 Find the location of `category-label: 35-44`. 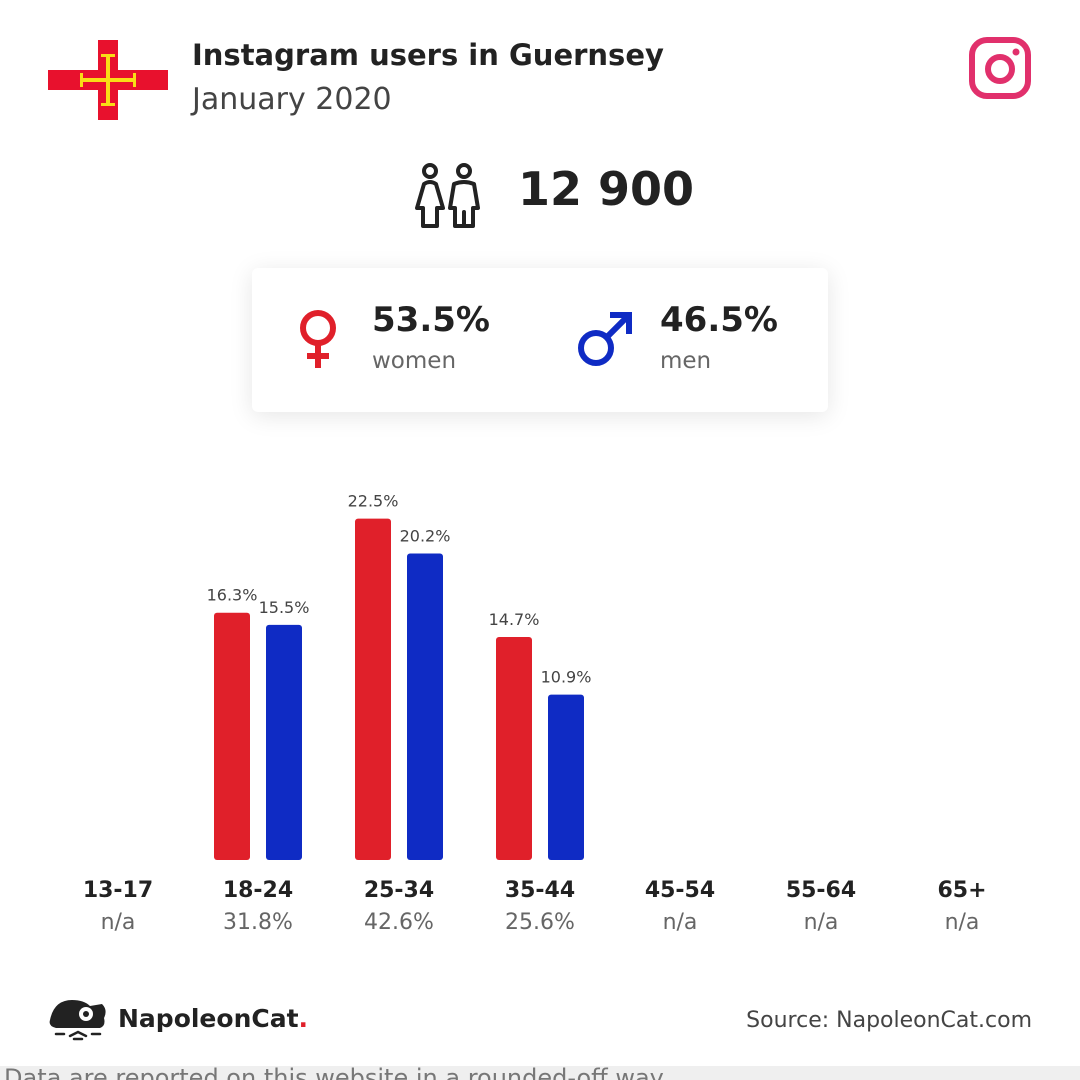

category-label: 35-44 is located at coordinates (540, 890).